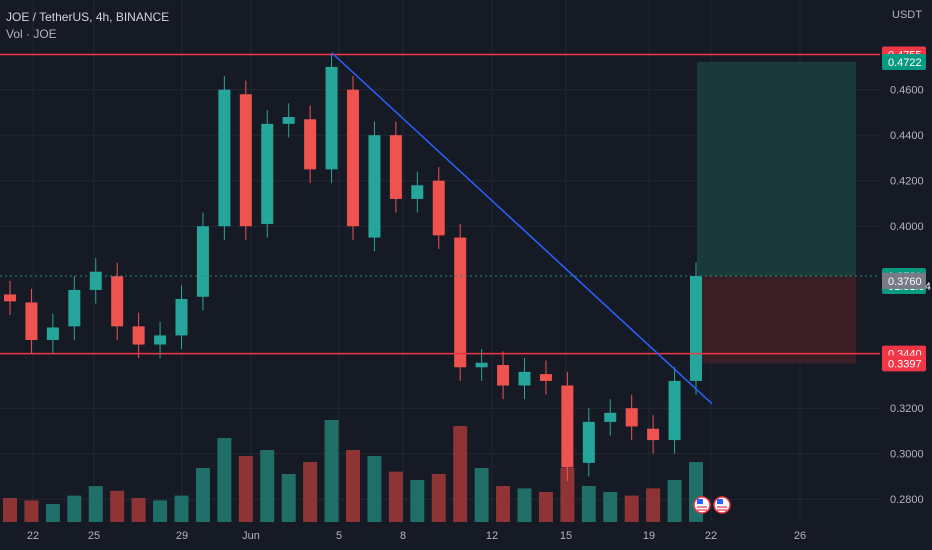 This screenshot has height=550, width=932. I want to click on chart-legend: JOE / TetherUS, 4h, BINANCE Vol · JOE, so click(87, 26).